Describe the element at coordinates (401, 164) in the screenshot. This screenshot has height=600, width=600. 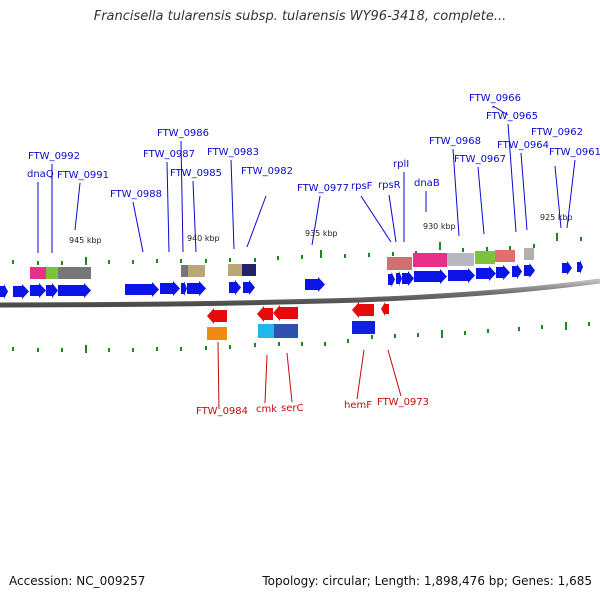
I see `gene-label: rplI` at that location.